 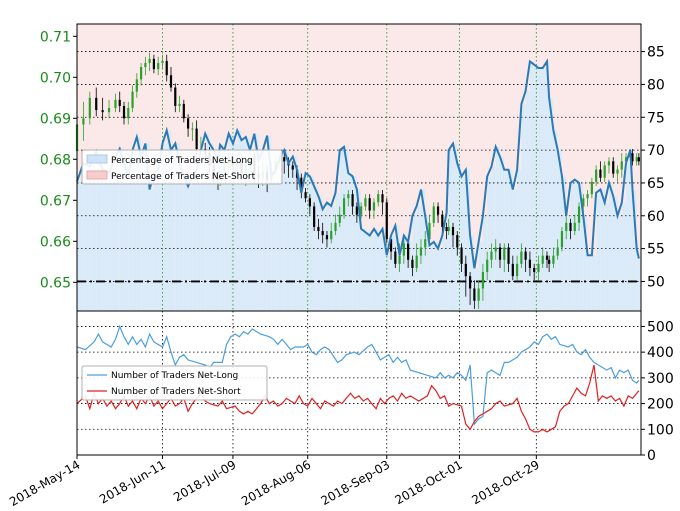 What do you see at coordinates (174, 383) in the screenshot?
I see `bottom-legend-box` at bounding box center [174, 383].